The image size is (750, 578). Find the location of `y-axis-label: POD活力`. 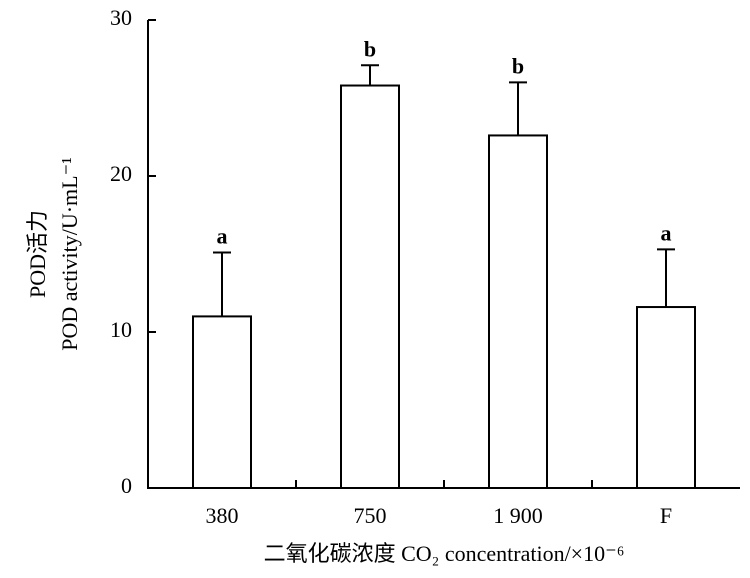

y-axis-label: POD活力 is located at coordinates (37, 254).